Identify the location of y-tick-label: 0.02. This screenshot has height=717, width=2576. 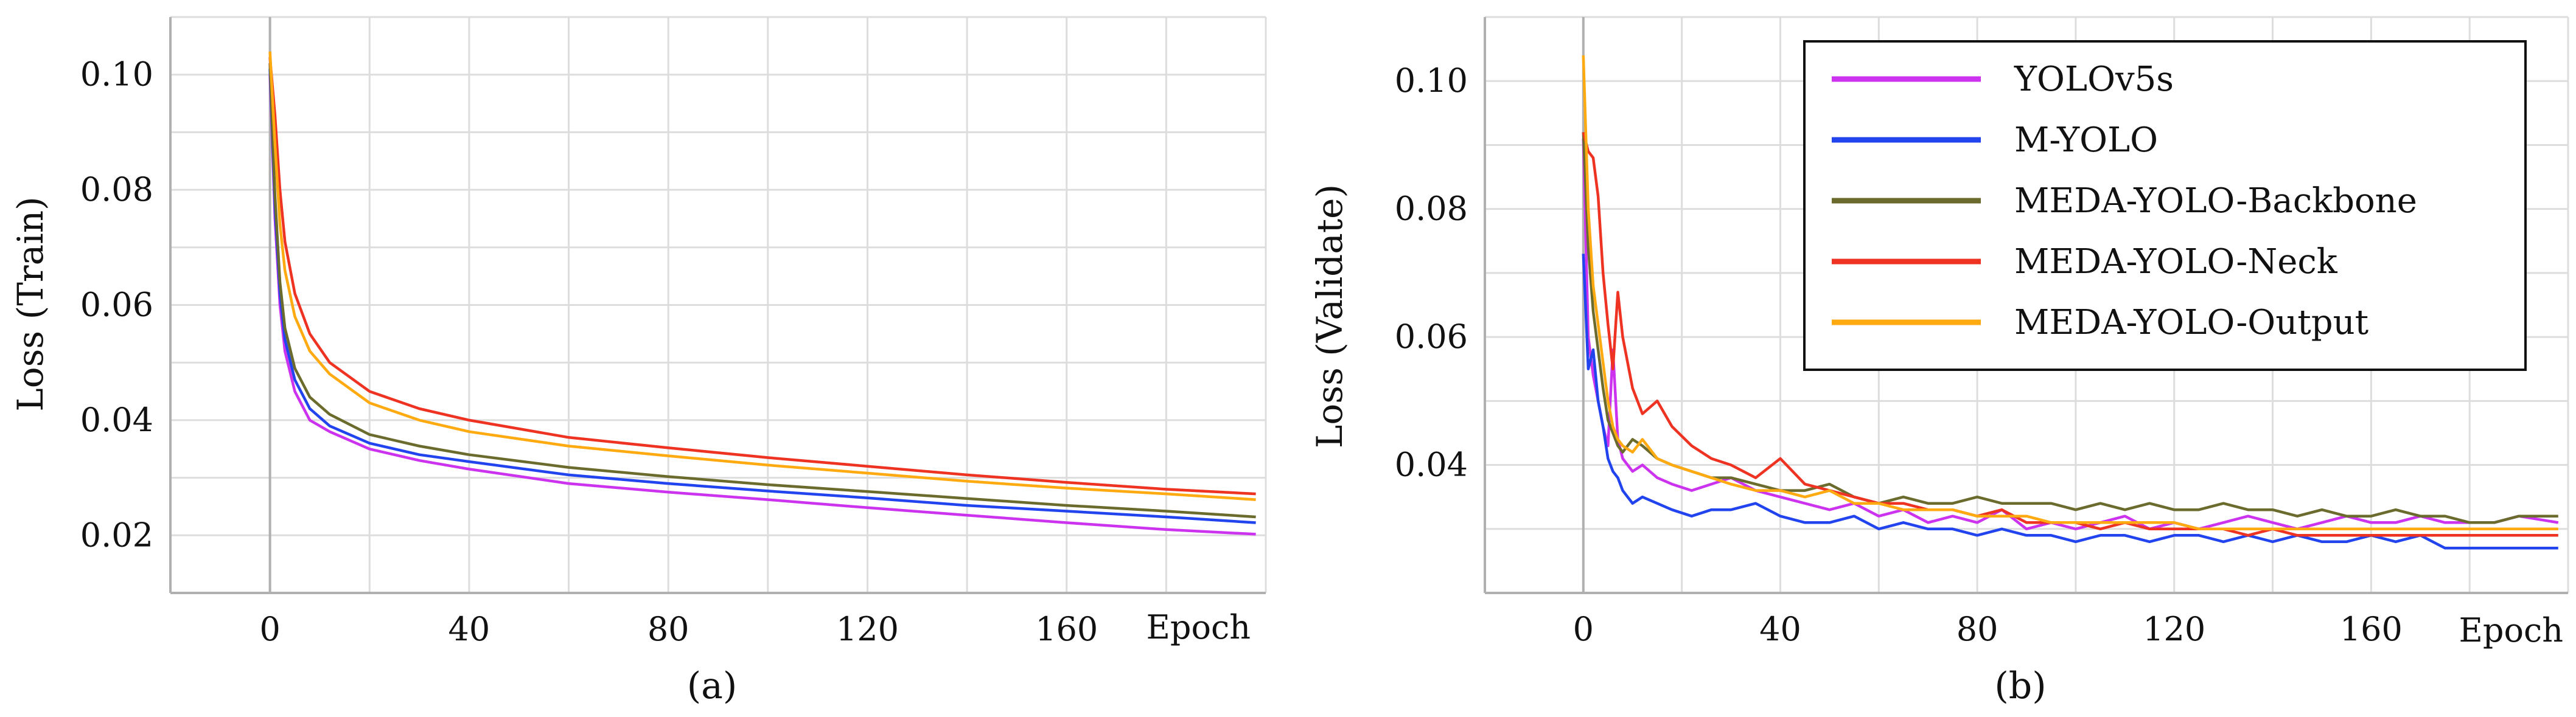
(117, 535).